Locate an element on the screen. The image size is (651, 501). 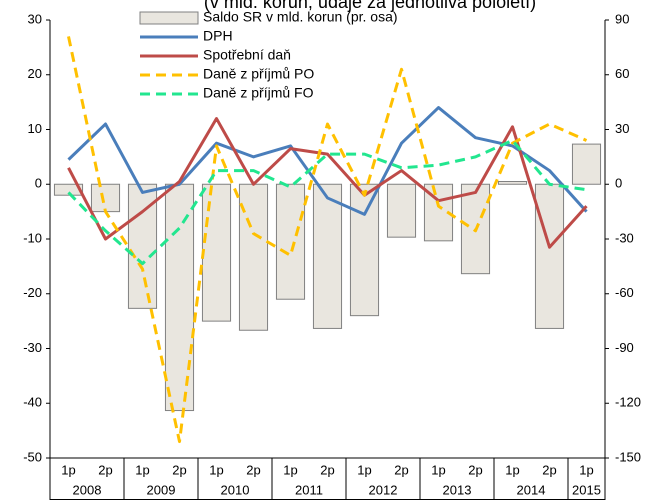
y-tick-label: 20 is located at coordinates (35, 73).